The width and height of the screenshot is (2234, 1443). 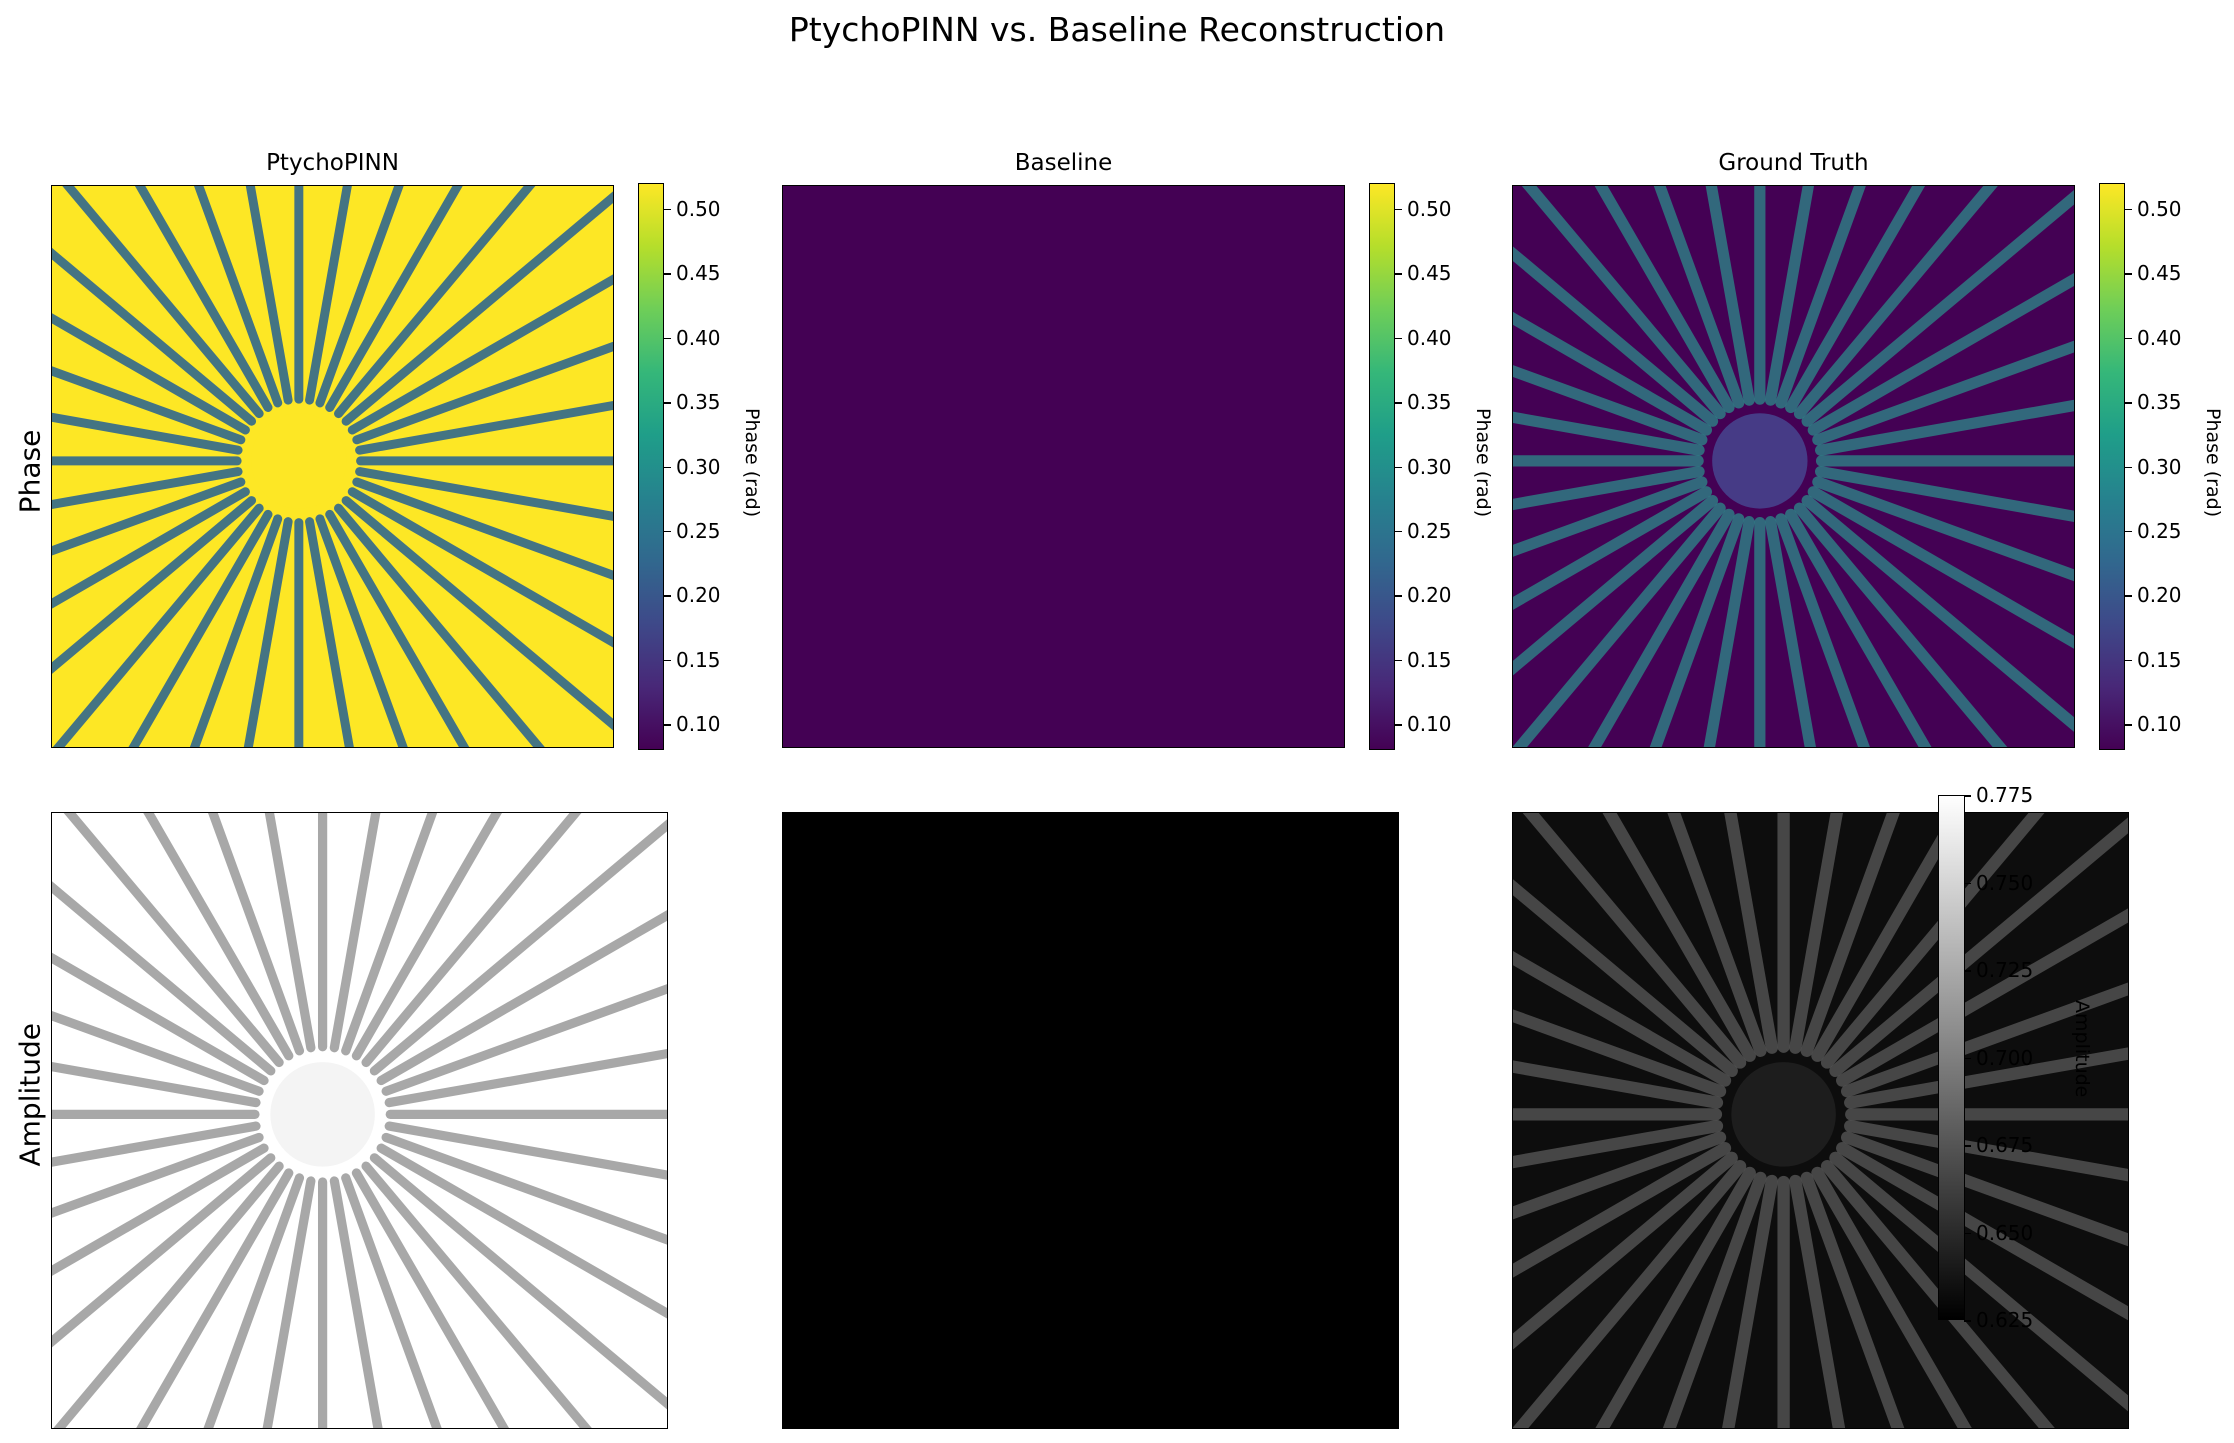 What do you see at coordinates (299, 461) in the screenshot?
I see `phase-ptychopinn-center` at bounding box center [299, 461].